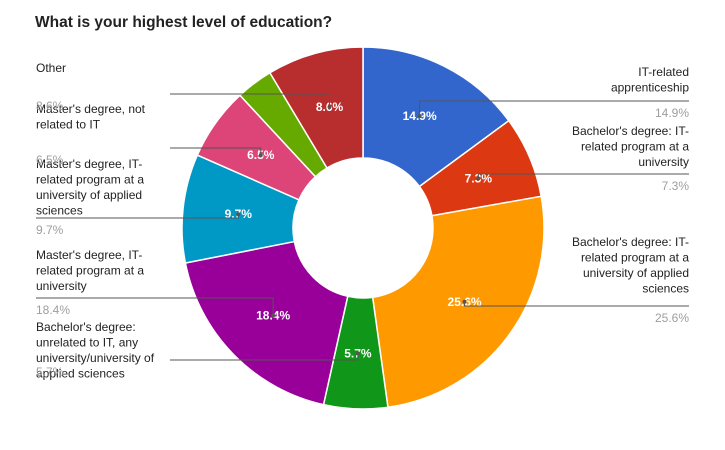 Image resolution: width=725 pixels, height=450 pixels. Describe the element at coordinates (59, 211) in the screenshot. I see `legend-name-5-3: sciences` at that location.